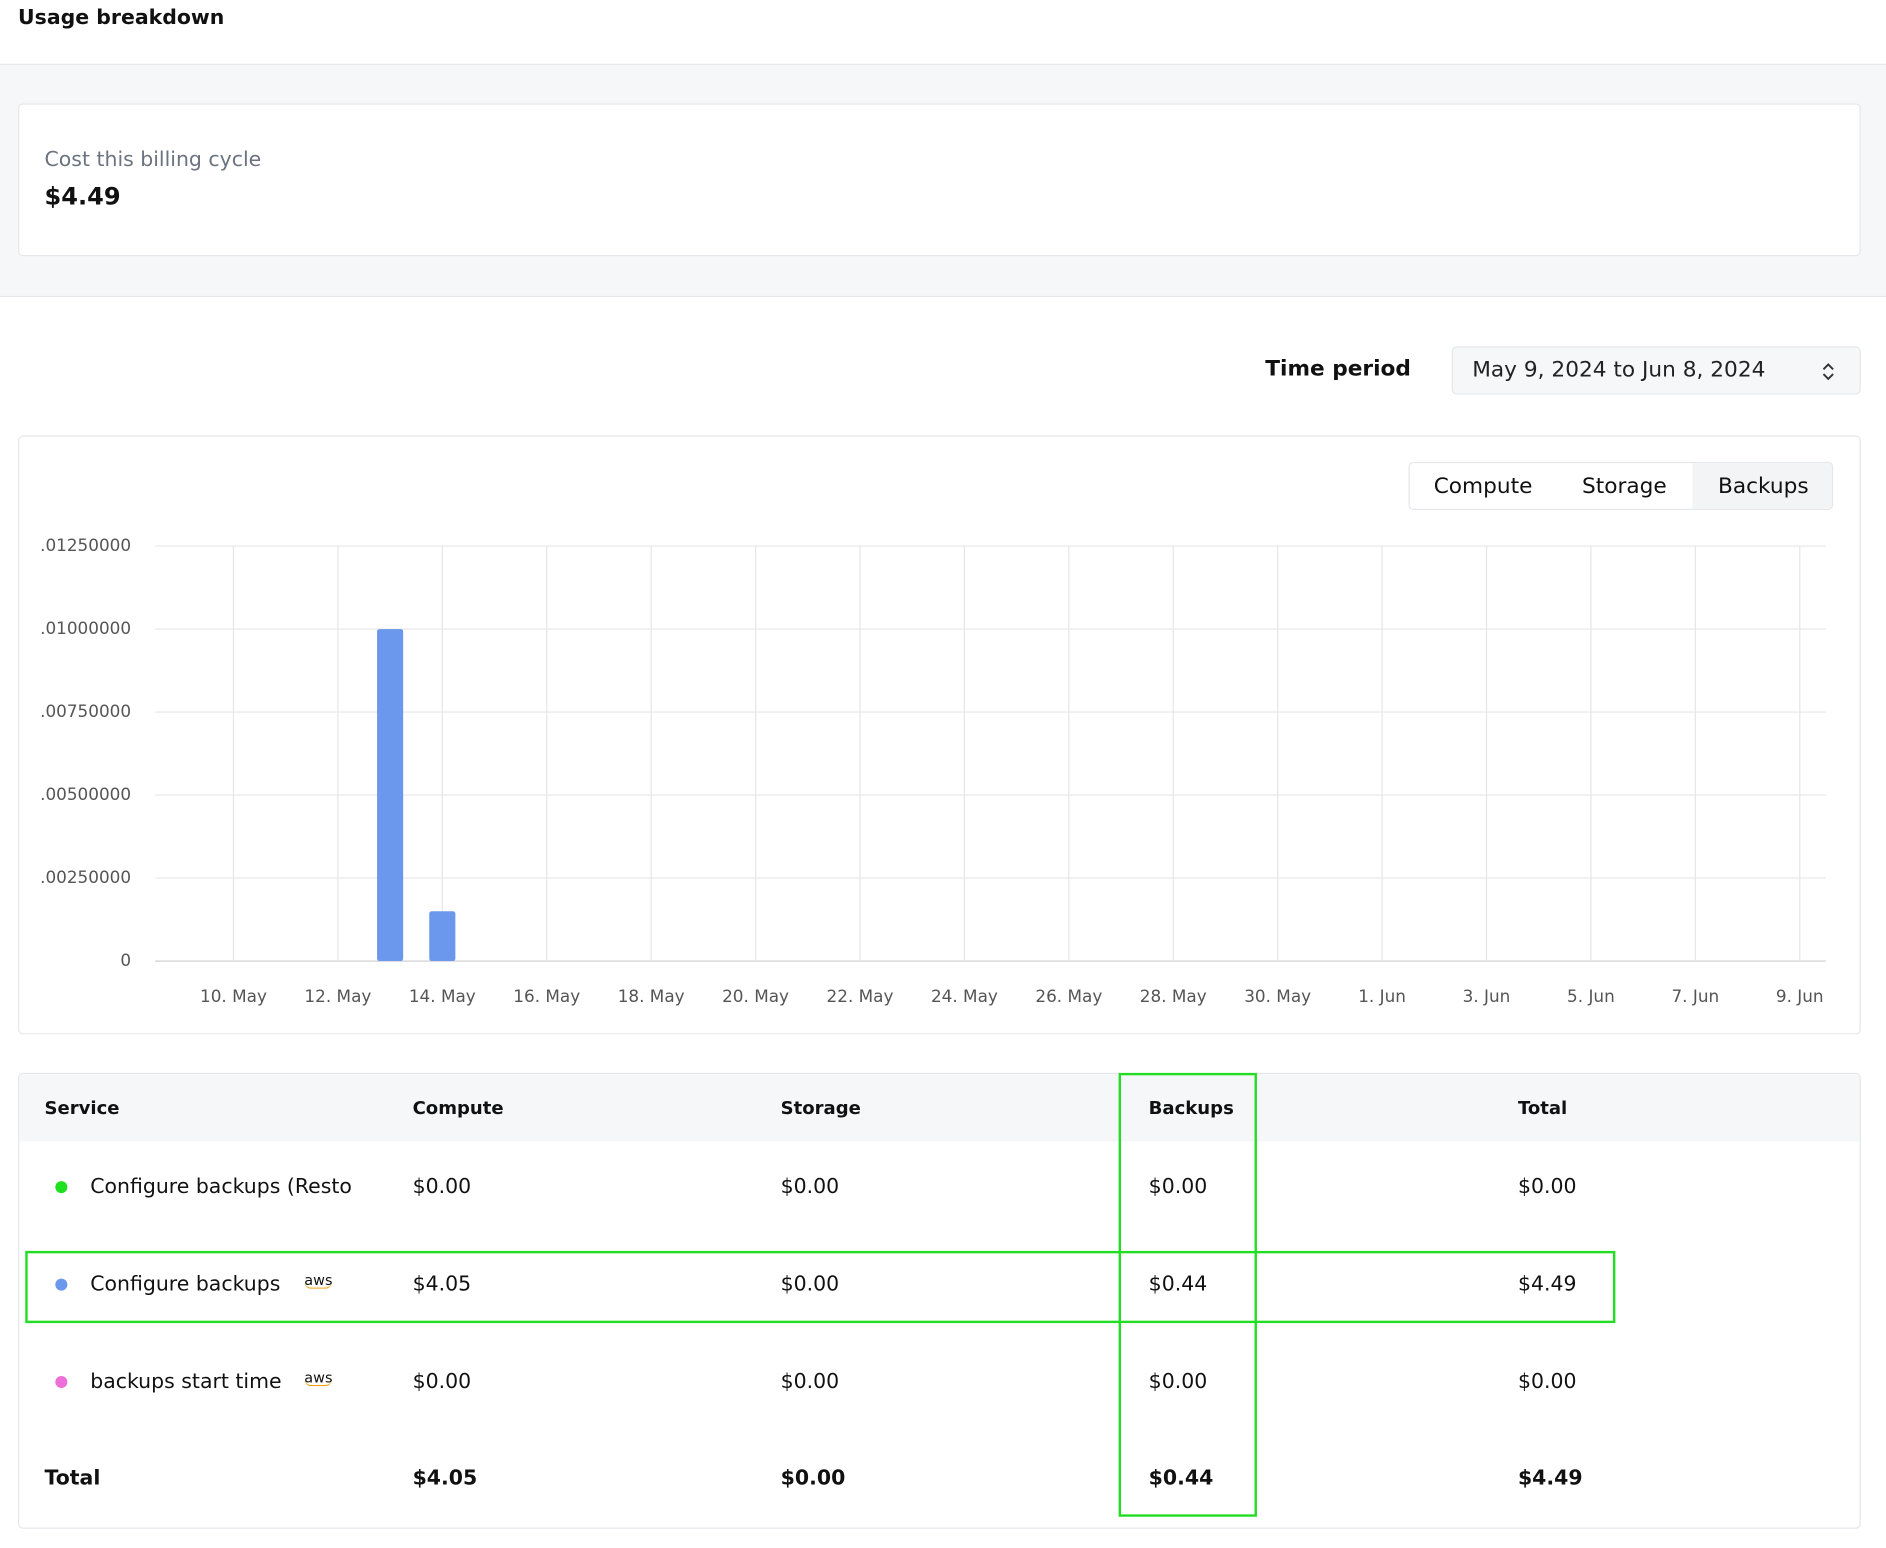 This screenshot has height=1548, width=1886. What do you see at coordinates (1487, 996) in the screenshot?
I see `x-tick-label: 3. Jun` at bounding box center [1487, 996].